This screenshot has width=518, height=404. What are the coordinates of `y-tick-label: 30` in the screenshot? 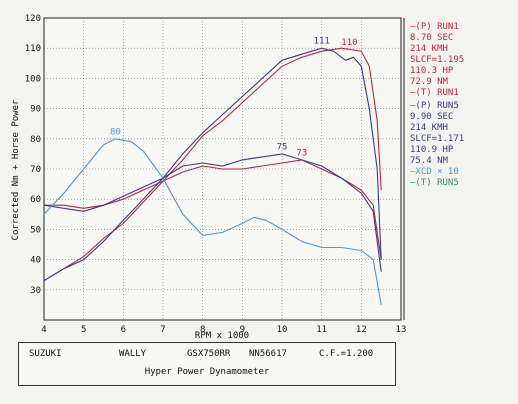 It's located at (35, 291).